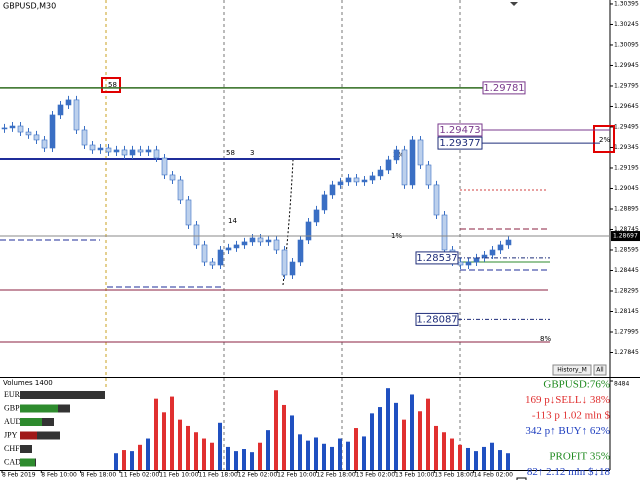 Image resolution: width=640 pixels, height=480 pixels. Describe the element at coordinates (626, 44) in the screenshot. I see `price-tick-label: 1.30095` at that location.